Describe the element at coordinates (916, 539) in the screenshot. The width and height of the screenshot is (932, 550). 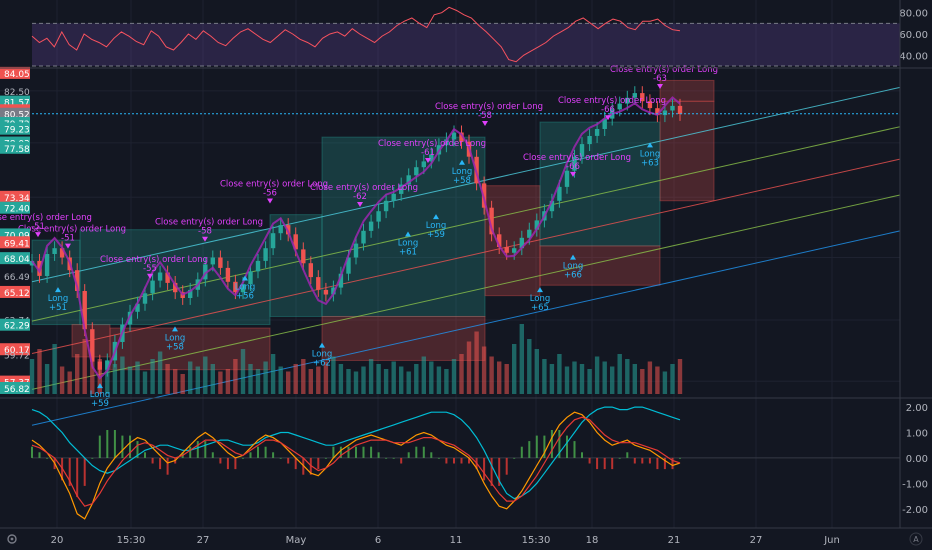
I see `auto-scale-button: A` at that location.